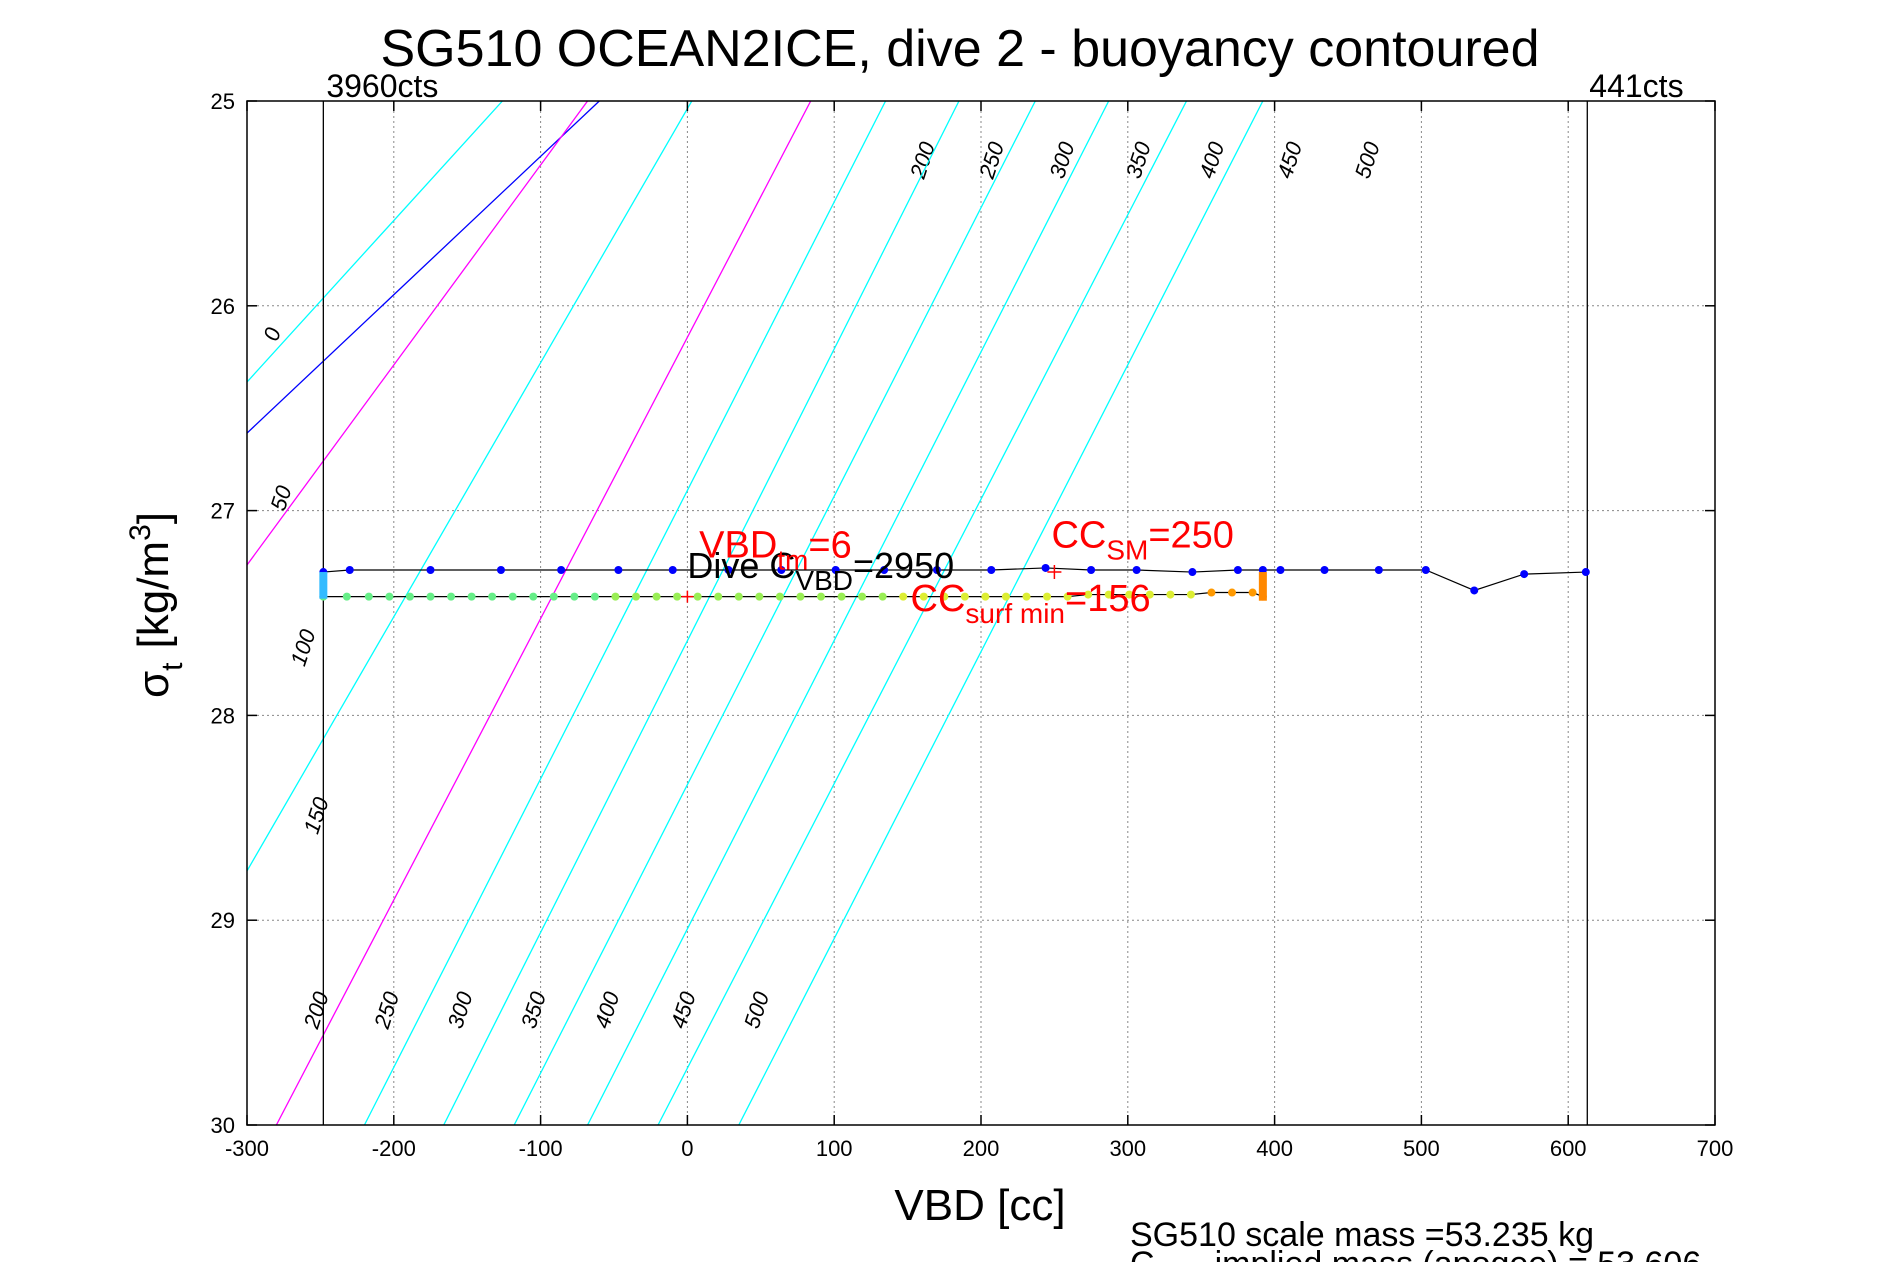 The image size is (1891, 1262). What do you see at coordinates (938, 599) in the screenshot?
I see `cc-surf-min-label-main: CC` at bounding box center [938, 599].